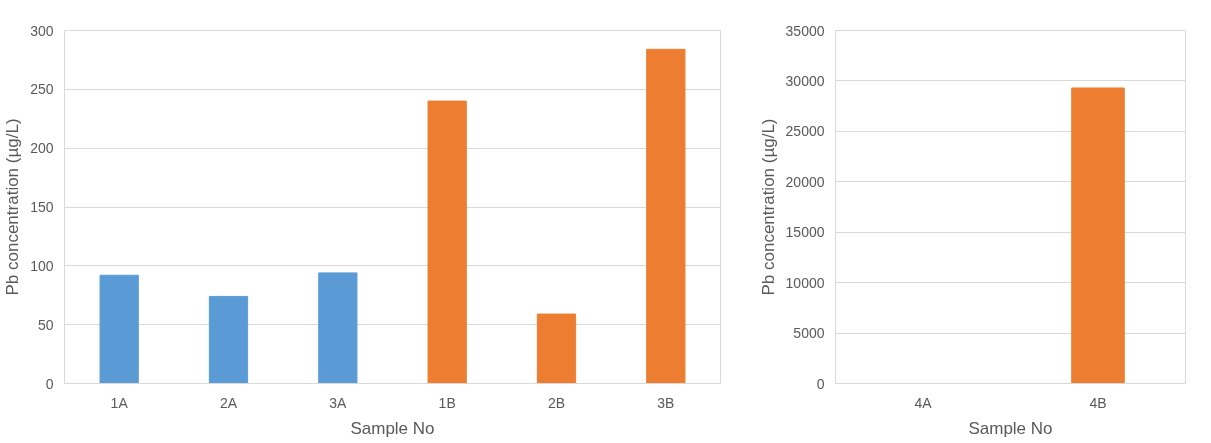 The image size is (1211, 443). Describe the element at coordinates (45, 324) in the screenshot. I see `y-tick-label: 50` at that location.